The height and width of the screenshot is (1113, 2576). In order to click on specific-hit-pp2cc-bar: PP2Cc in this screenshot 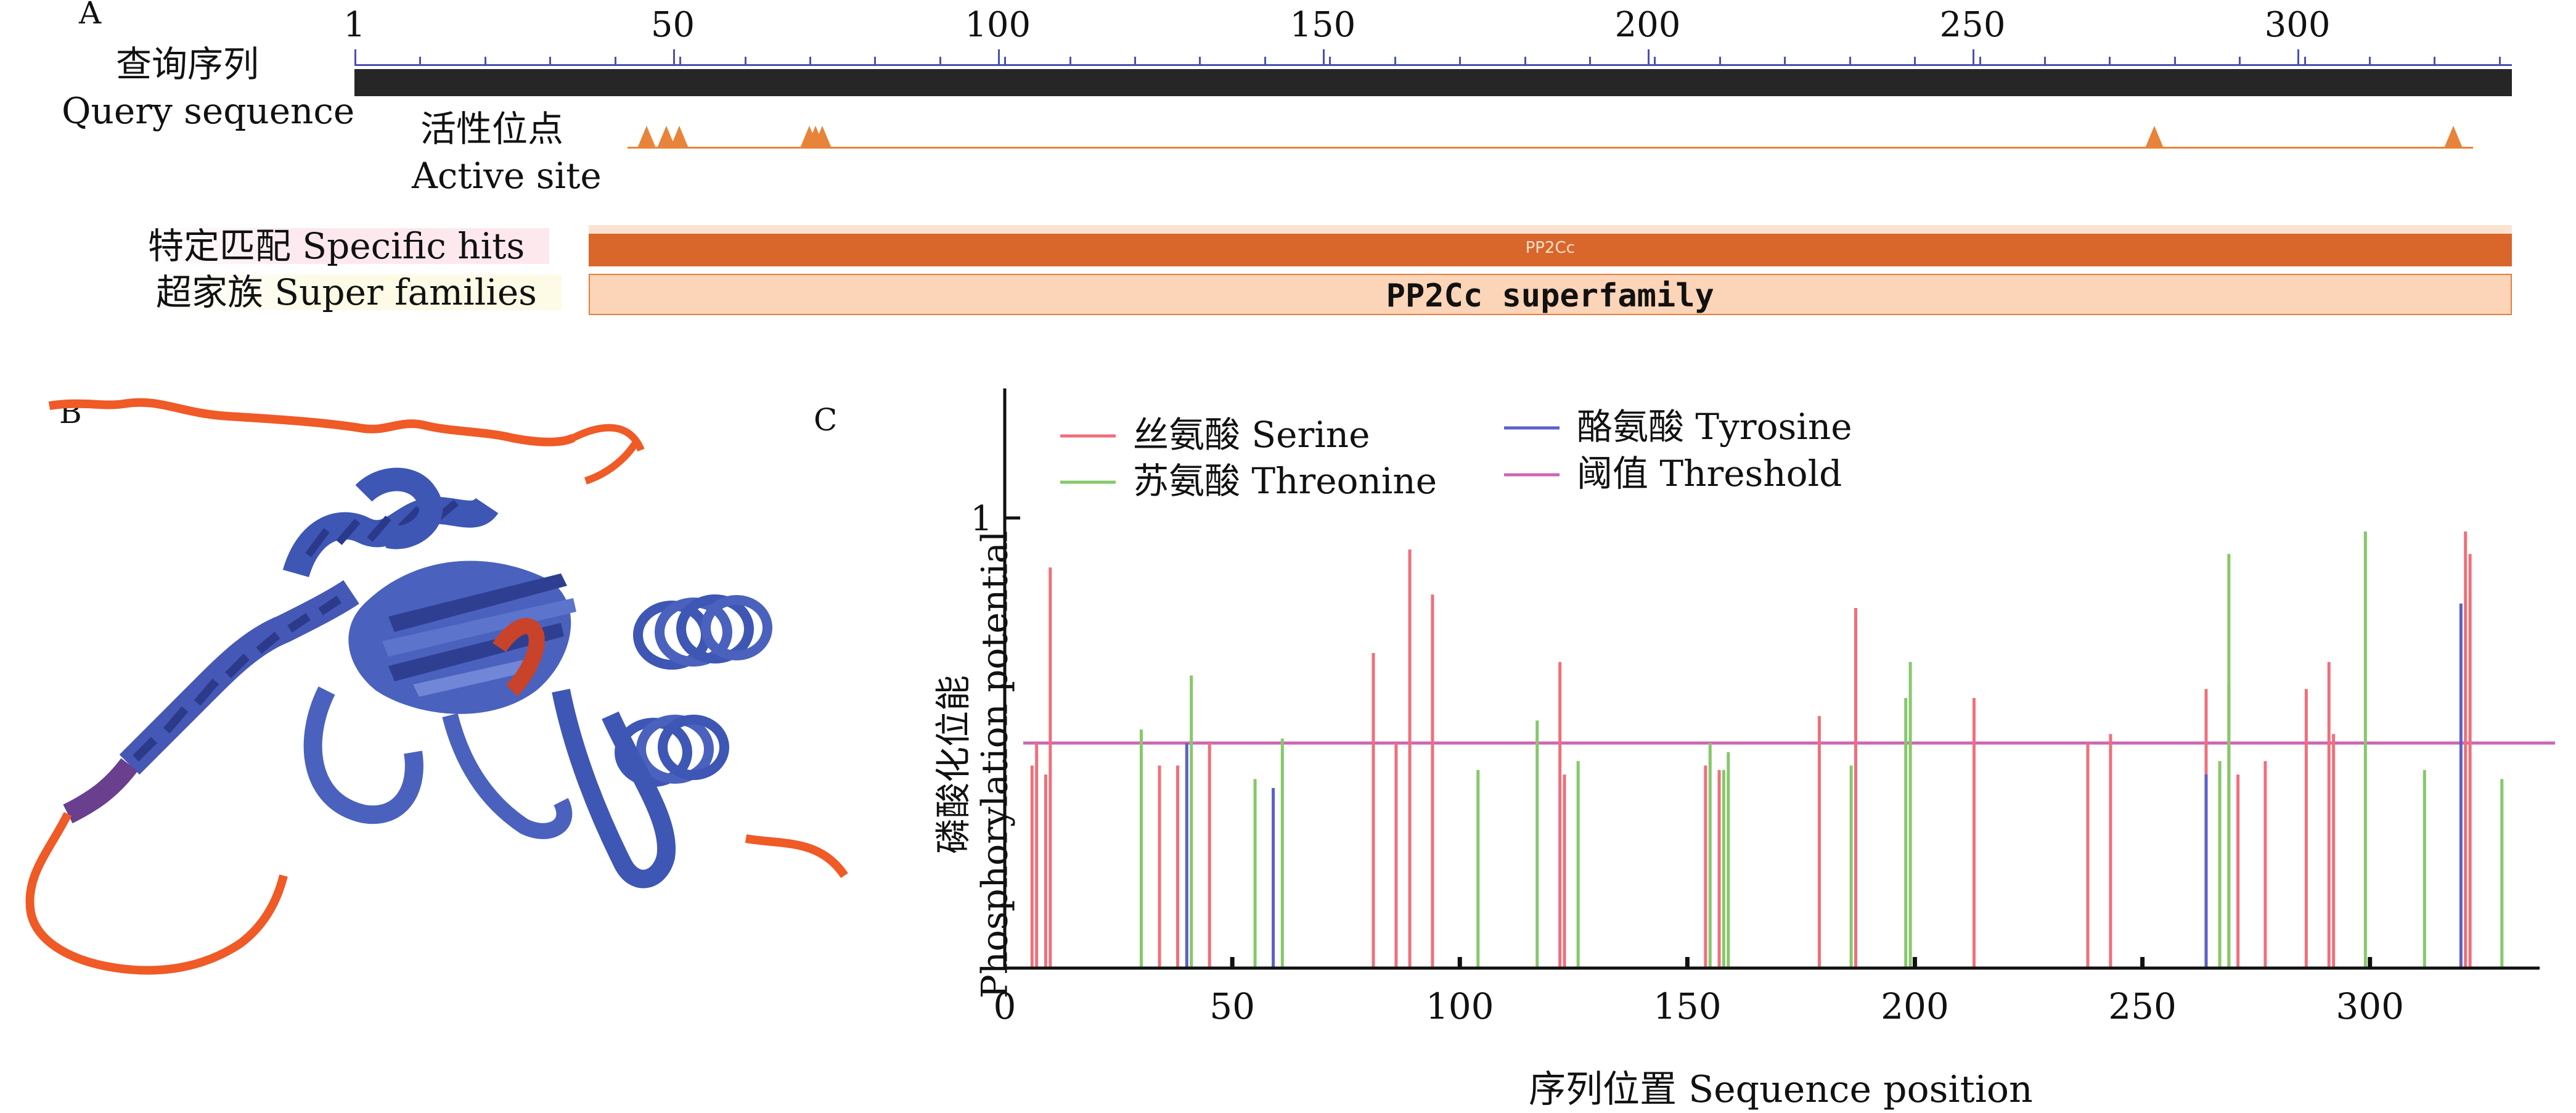, I will do `click(1550, 245)`.